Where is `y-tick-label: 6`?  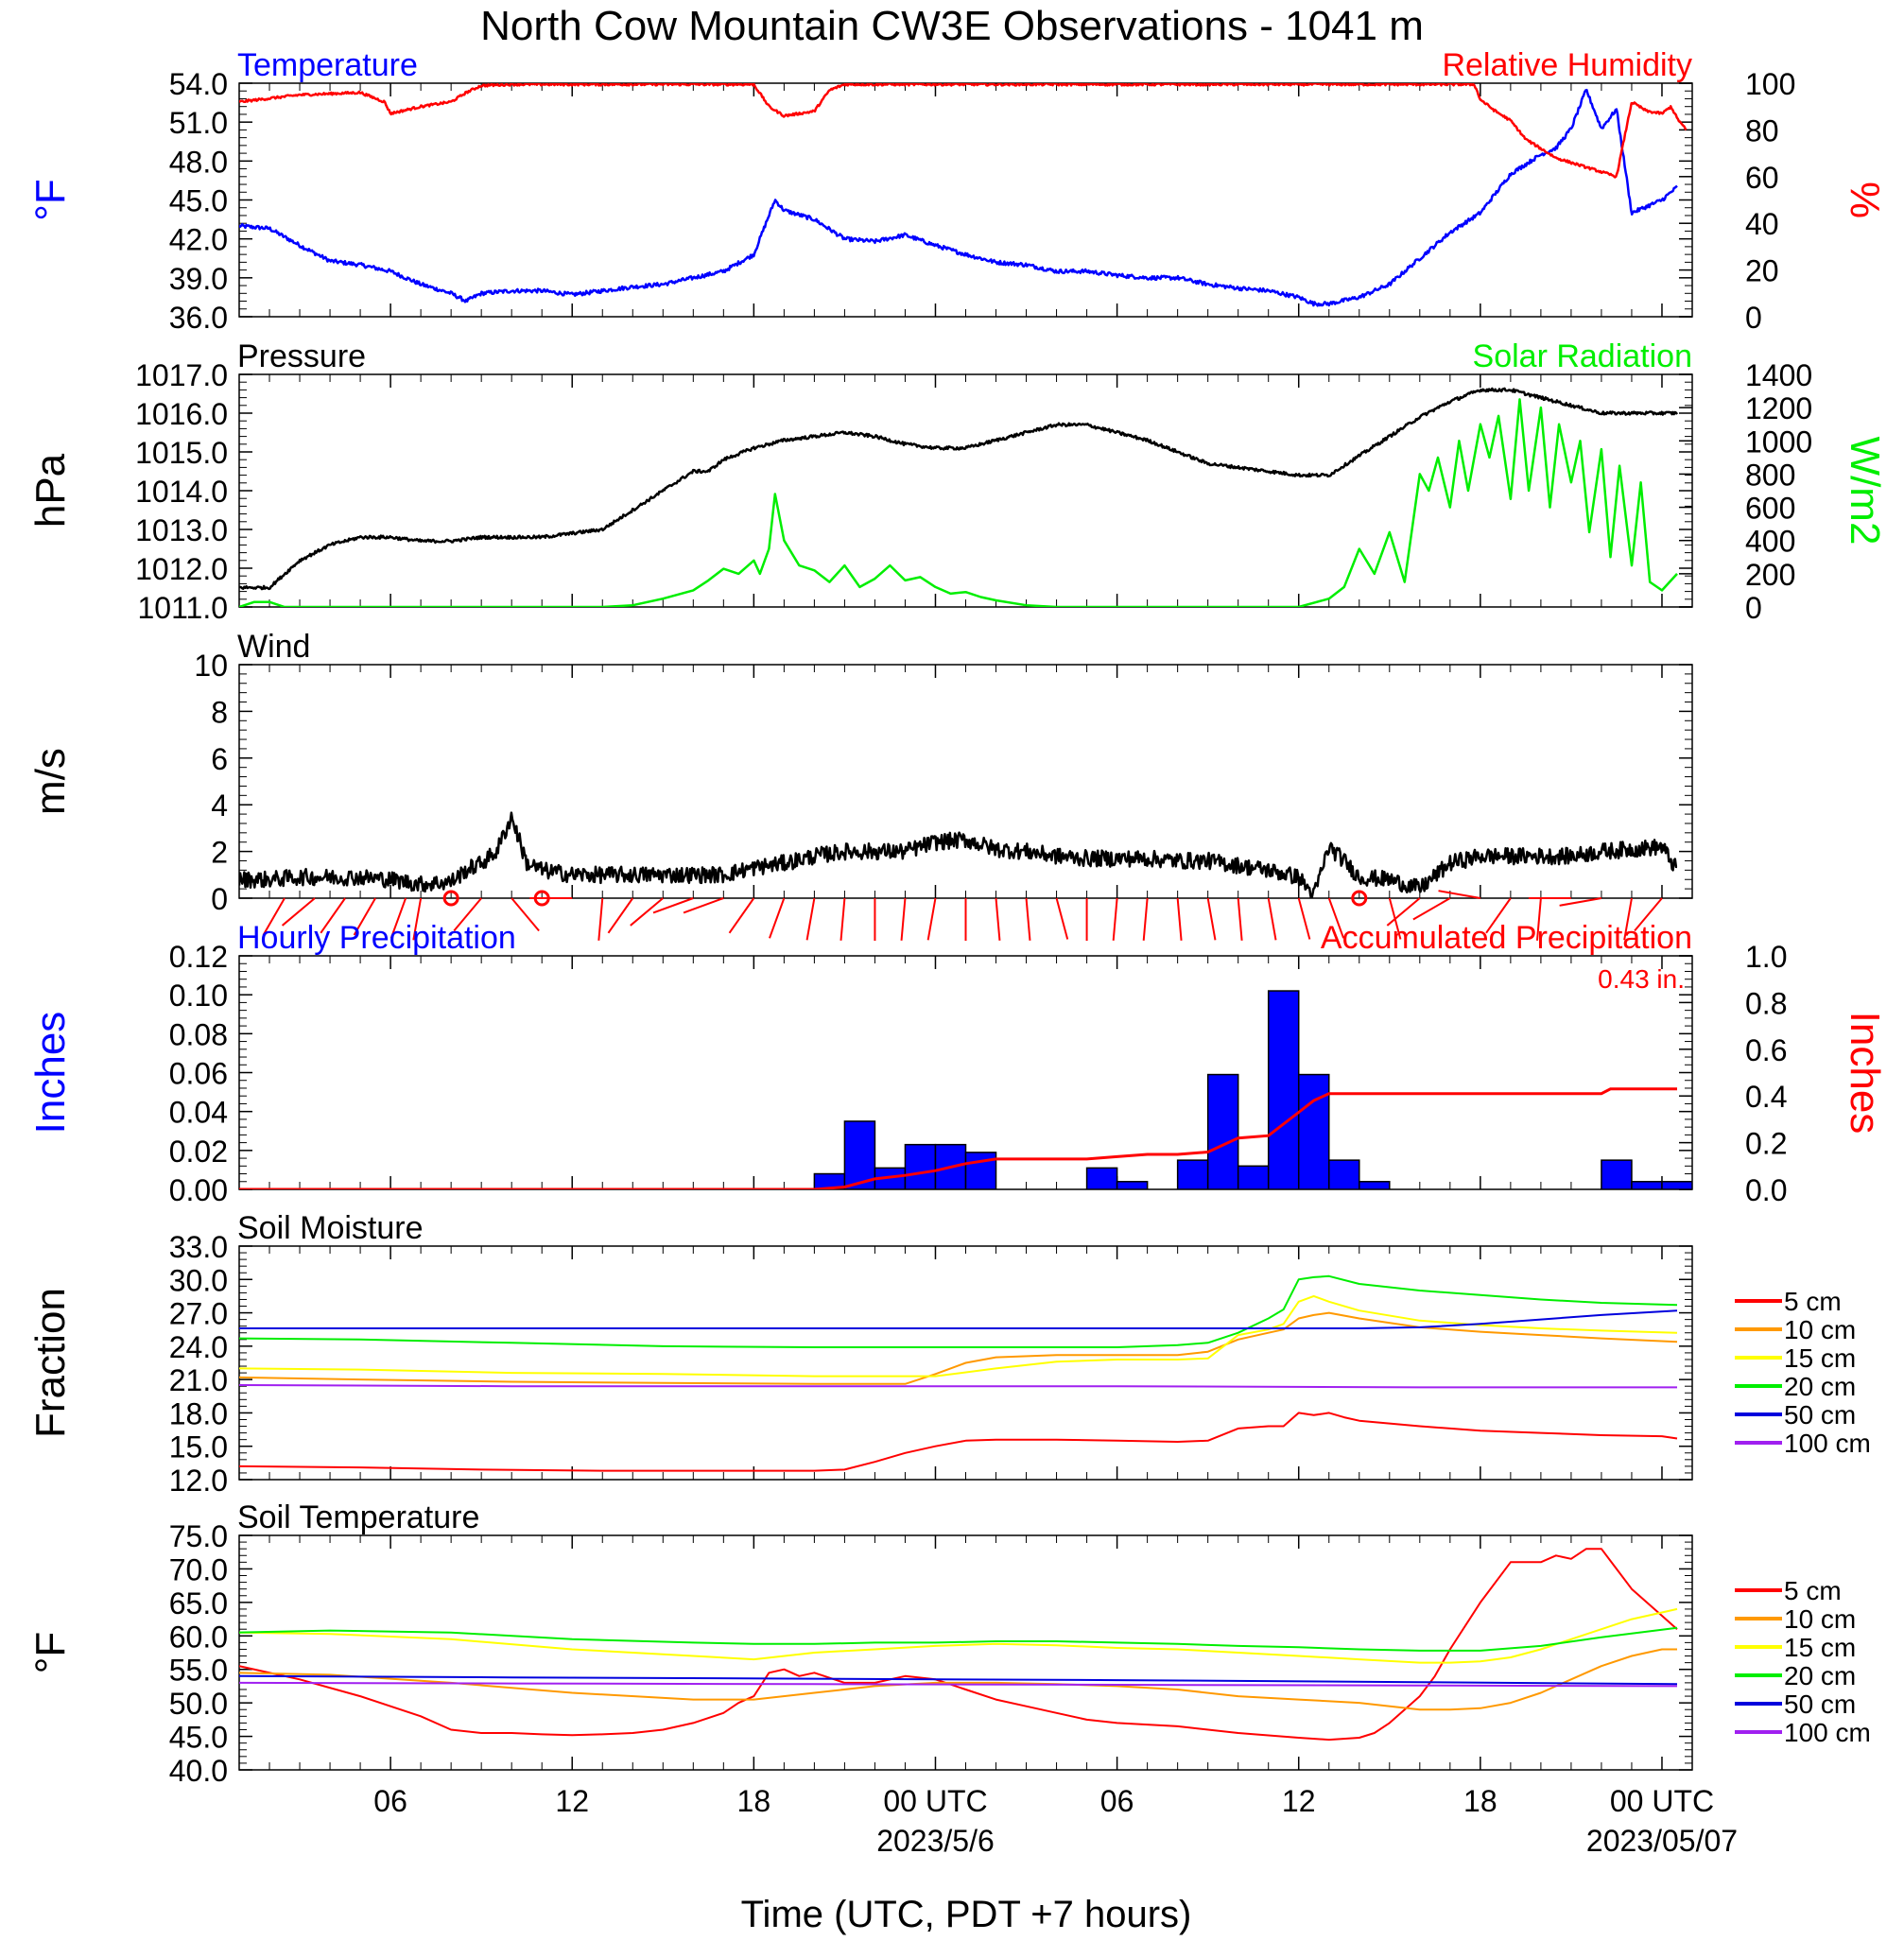
y-tick-label: 6 is located at coordinates (220, 759).